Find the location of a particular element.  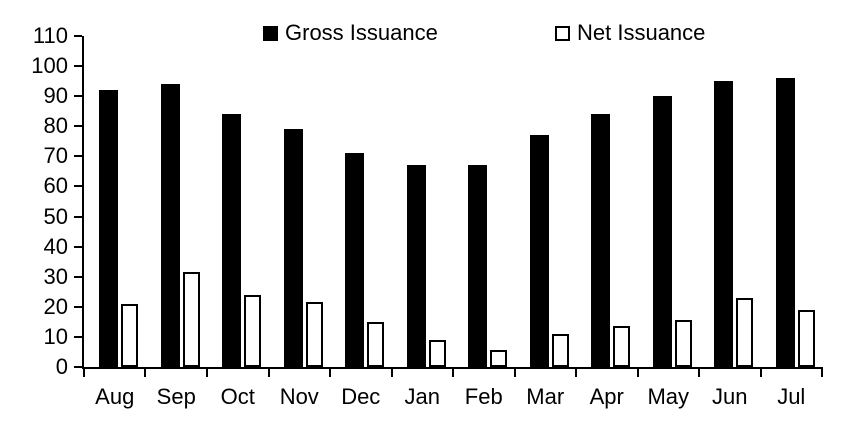

net-issuance-bar-apr is located at coordinates (621, 346).